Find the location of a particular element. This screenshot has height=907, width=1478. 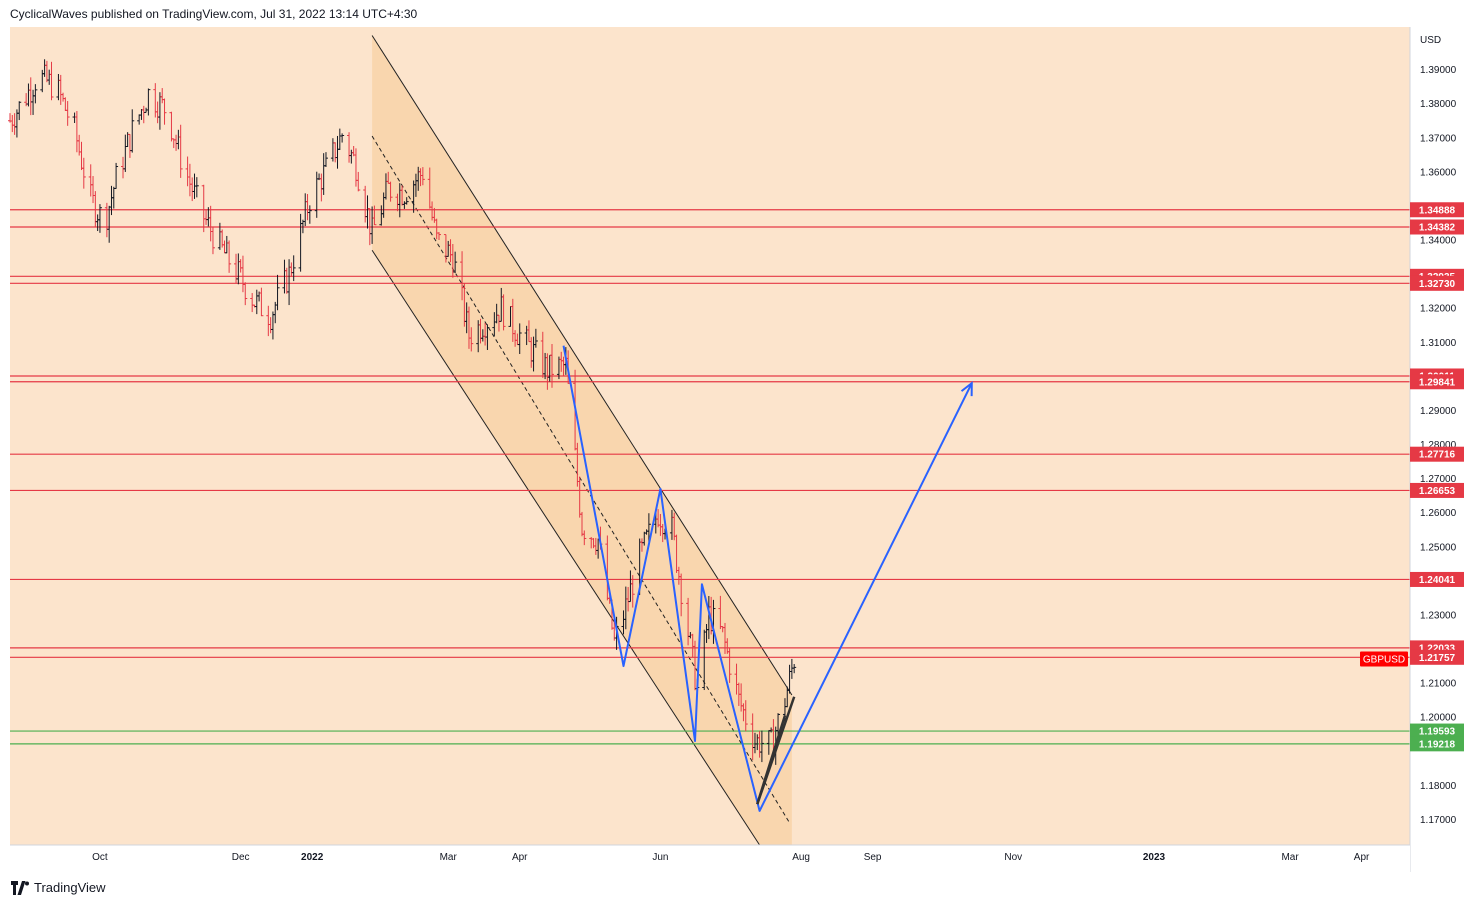

time-tick-label: Oct is located at coordinates (100, 857).